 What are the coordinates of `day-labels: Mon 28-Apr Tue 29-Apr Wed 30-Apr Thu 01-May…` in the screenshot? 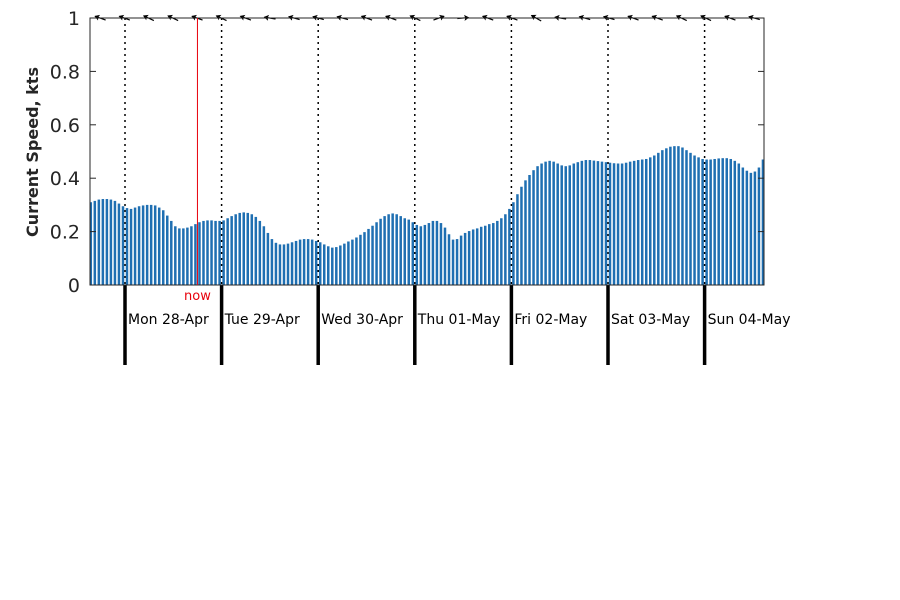 It's located at (459, 320).